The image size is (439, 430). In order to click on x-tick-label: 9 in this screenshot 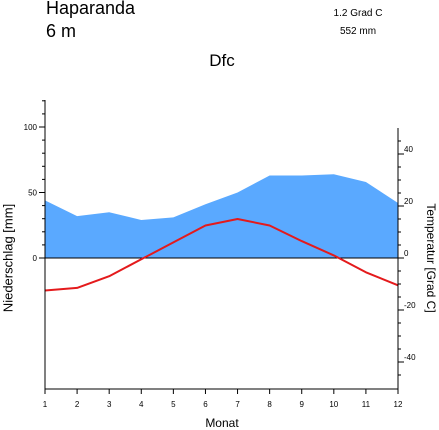, I will do `click(302, 404)`.